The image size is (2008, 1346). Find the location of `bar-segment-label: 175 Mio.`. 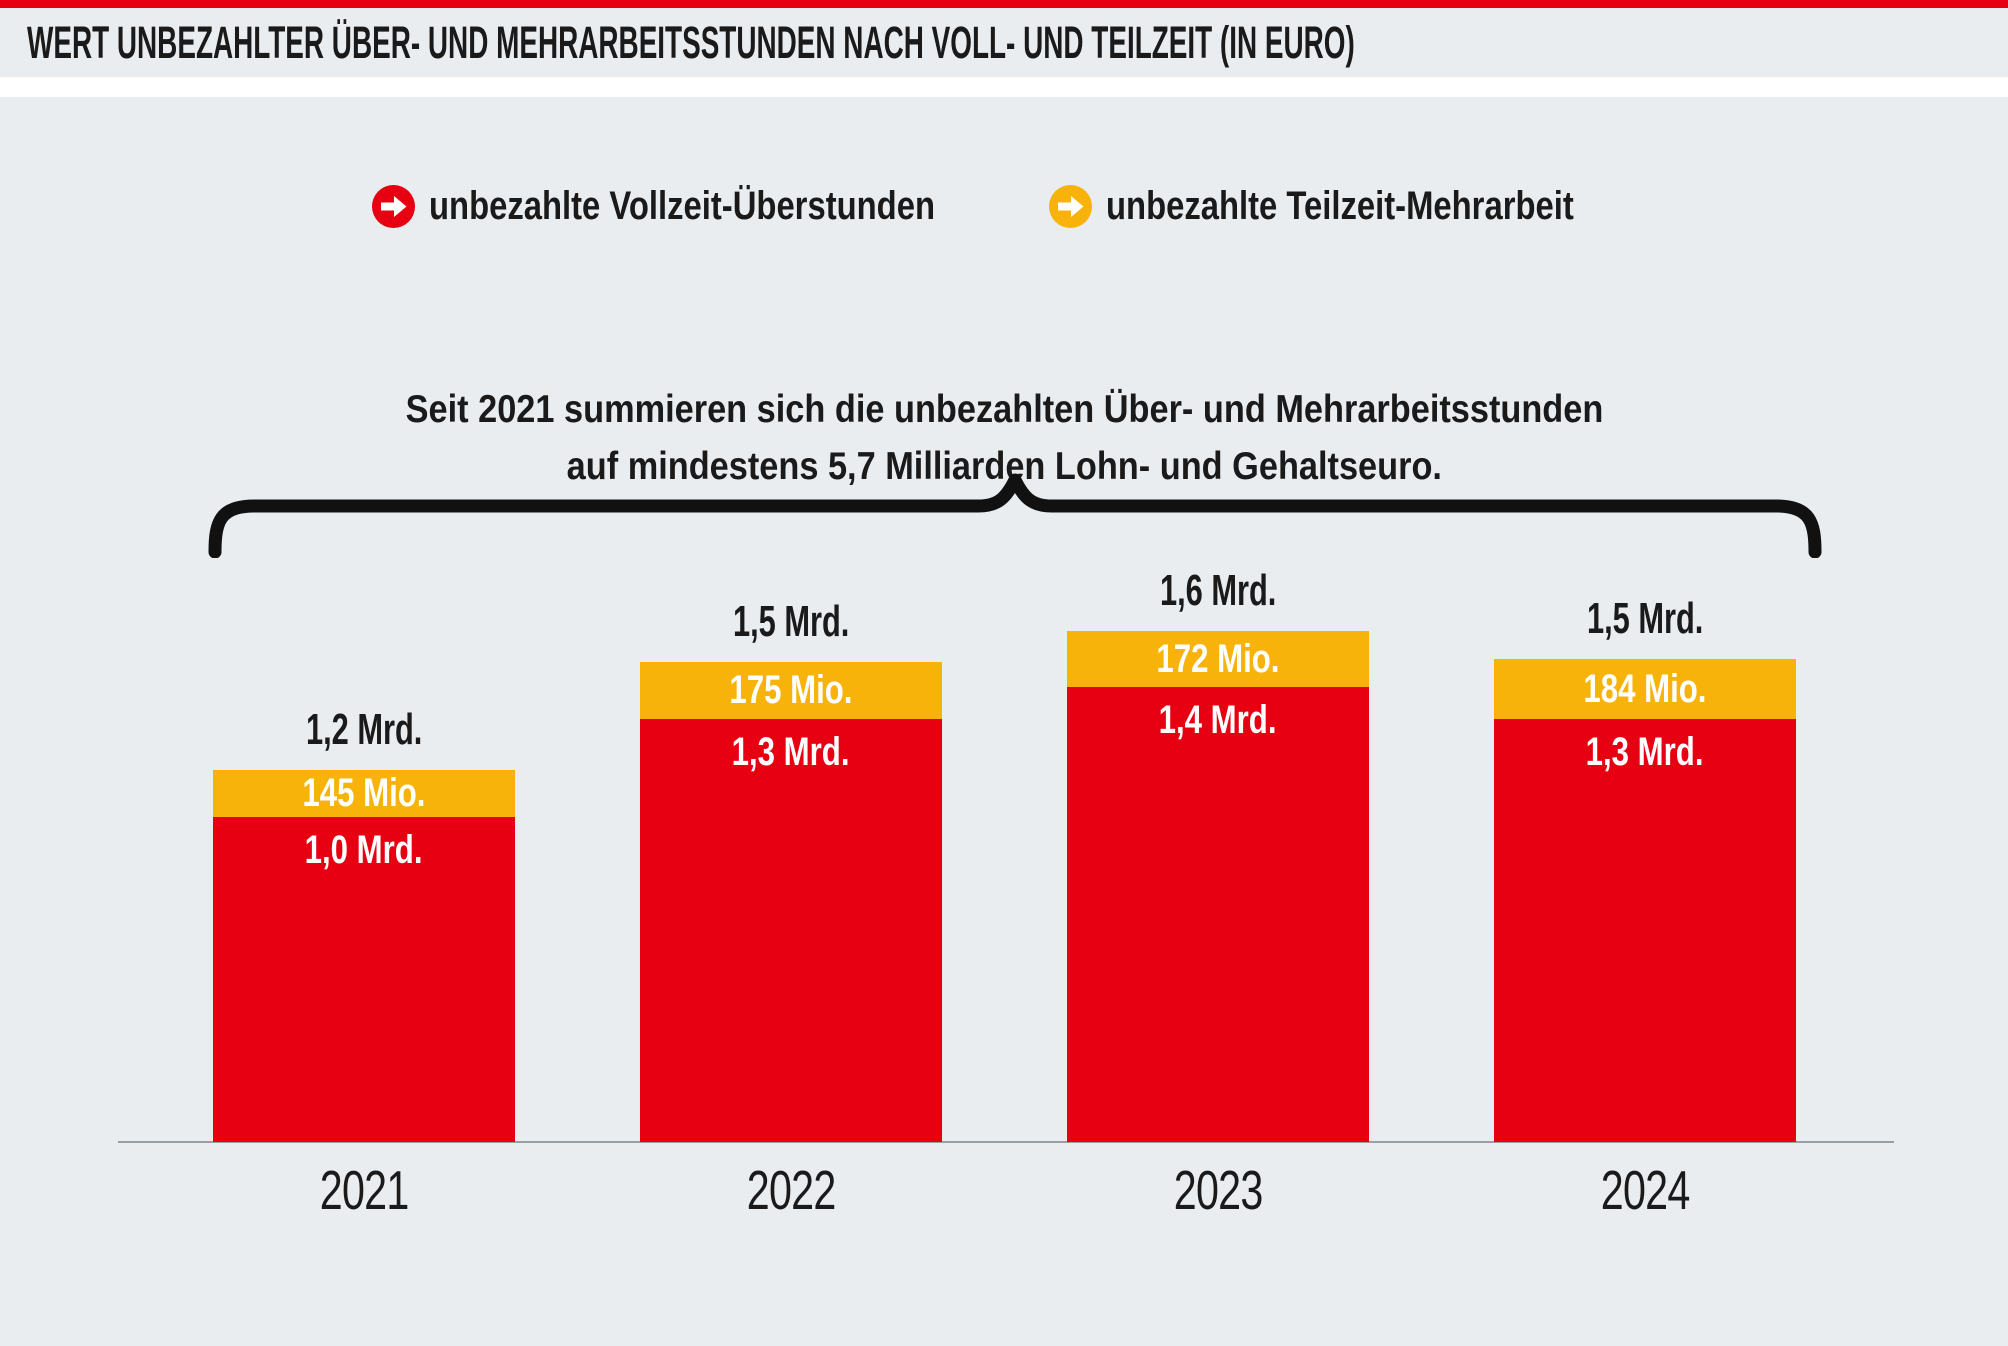

bar-segment-label: 175 Mio. is located at coordinates (791, 690).